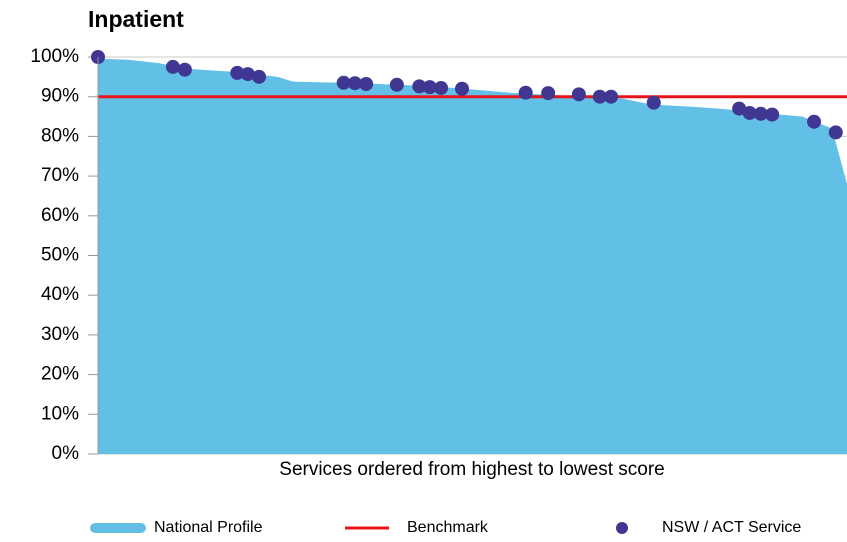  What do you see at coordinates (136, 19) in the screenshot?
I see `chart-title: Inpatient` at bounding box center [136, 19].